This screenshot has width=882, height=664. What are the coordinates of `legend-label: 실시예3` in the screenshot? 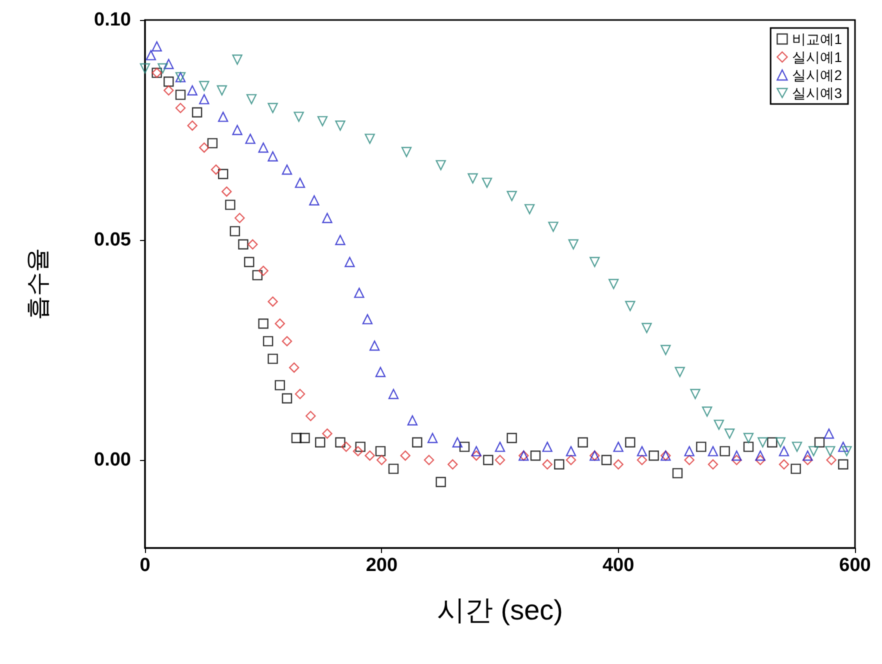 It's located at (817, 93).